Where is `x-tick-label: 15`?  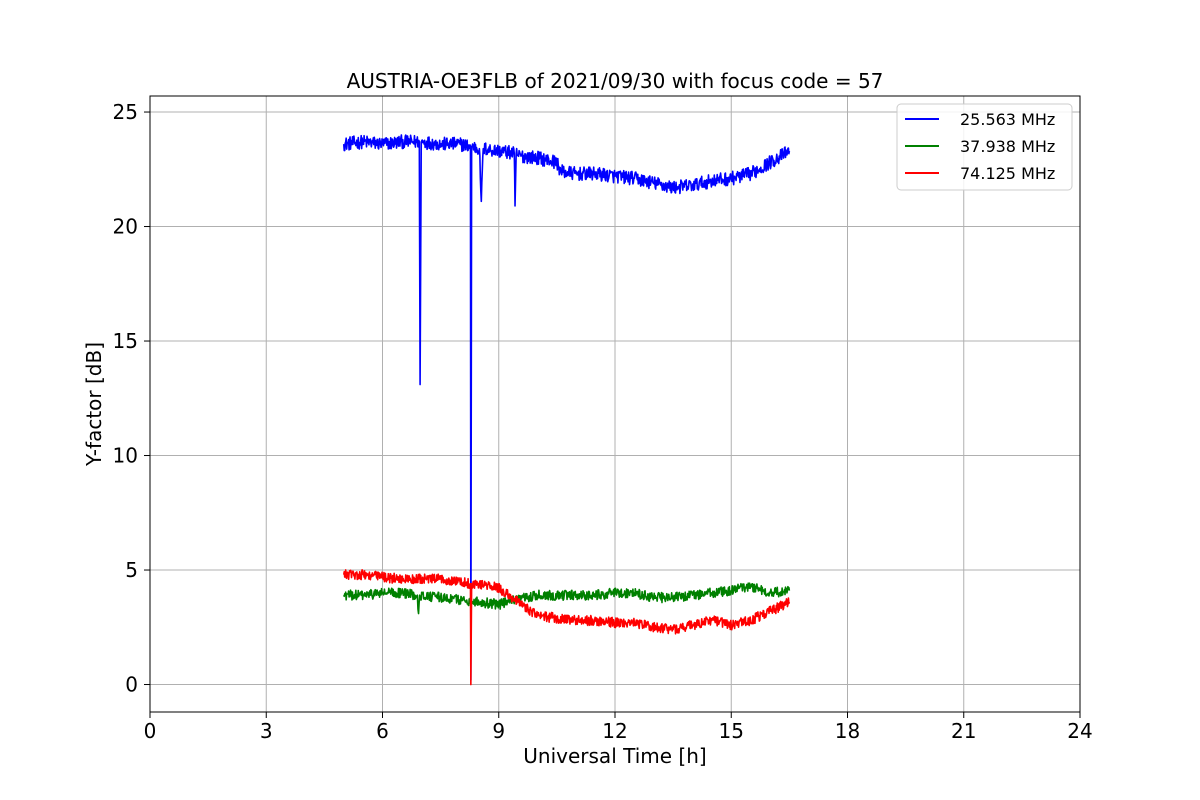 x-tick-label: 15 is located at coordinates (731, 731).